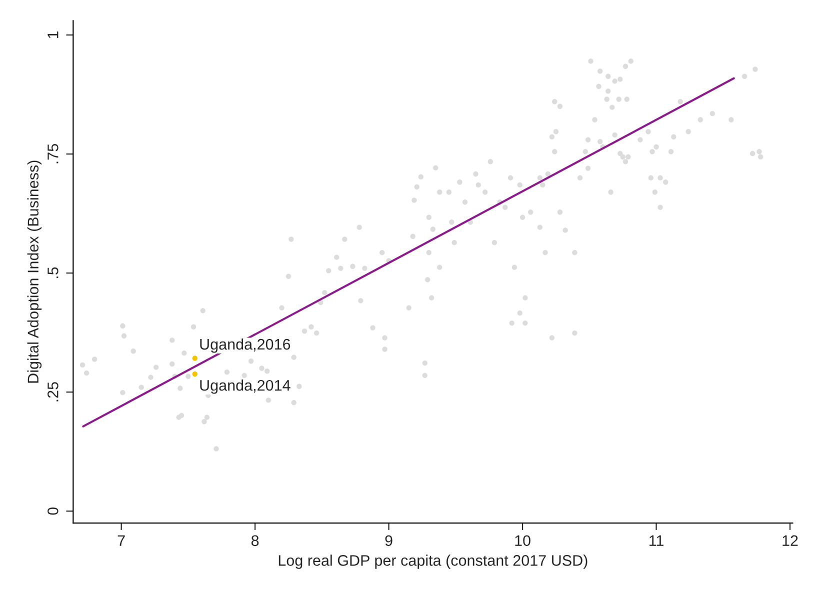 This screenshot has width=813, height=591. Describe the element at coordinates (121, 540) in the screenshot. I see `x-tick-label: 7` at that location.